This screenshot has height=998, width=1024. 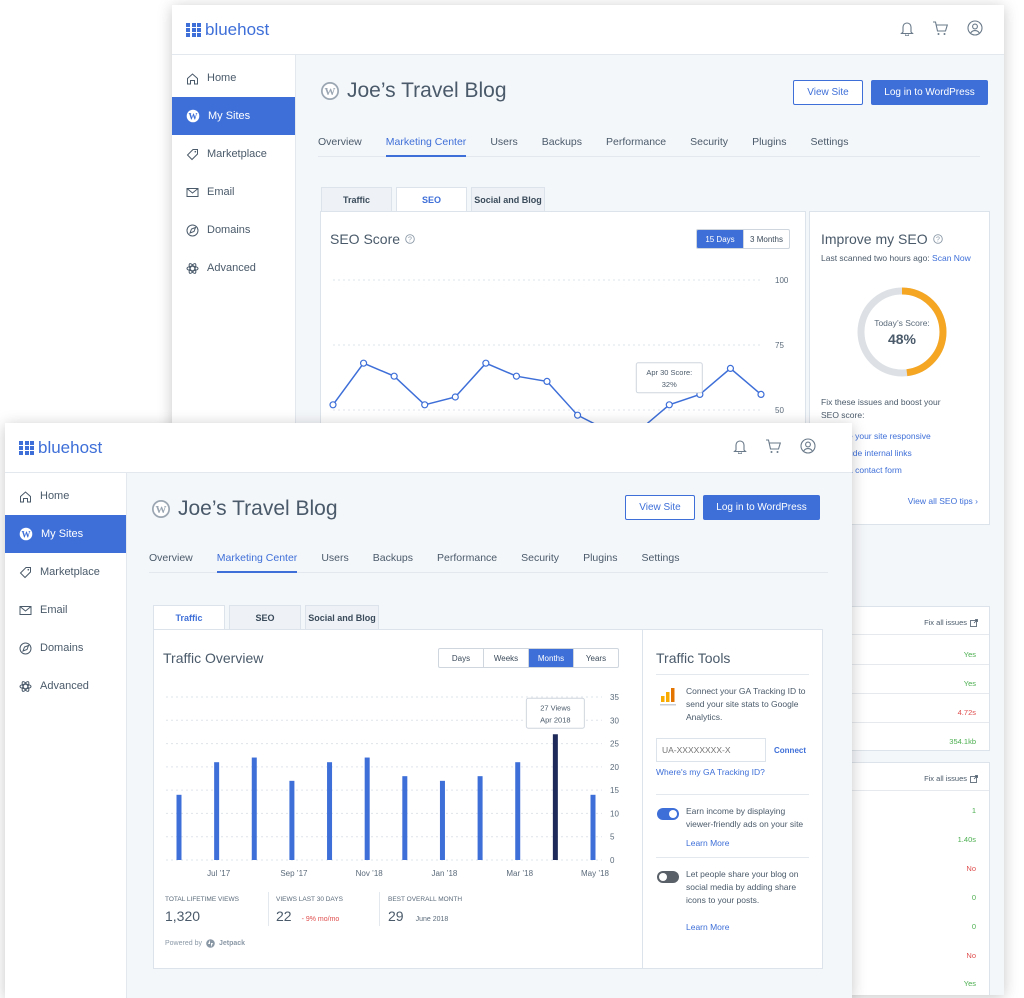 I want to click on tag-icon, so click(x=25, y=572).